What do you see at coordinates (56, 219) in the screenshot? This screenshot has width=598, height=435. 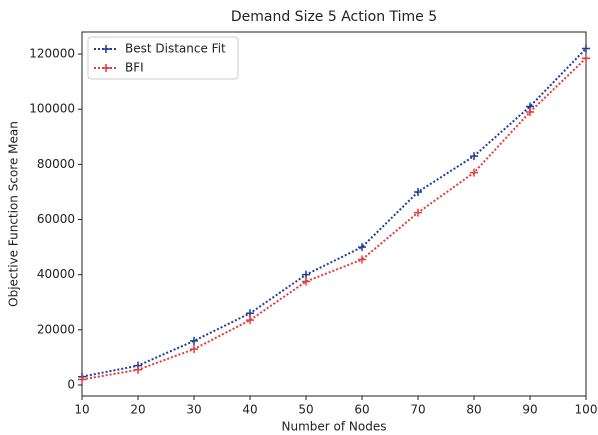 I see `y-tick-label: 60000` at bounding box center [56, 219].